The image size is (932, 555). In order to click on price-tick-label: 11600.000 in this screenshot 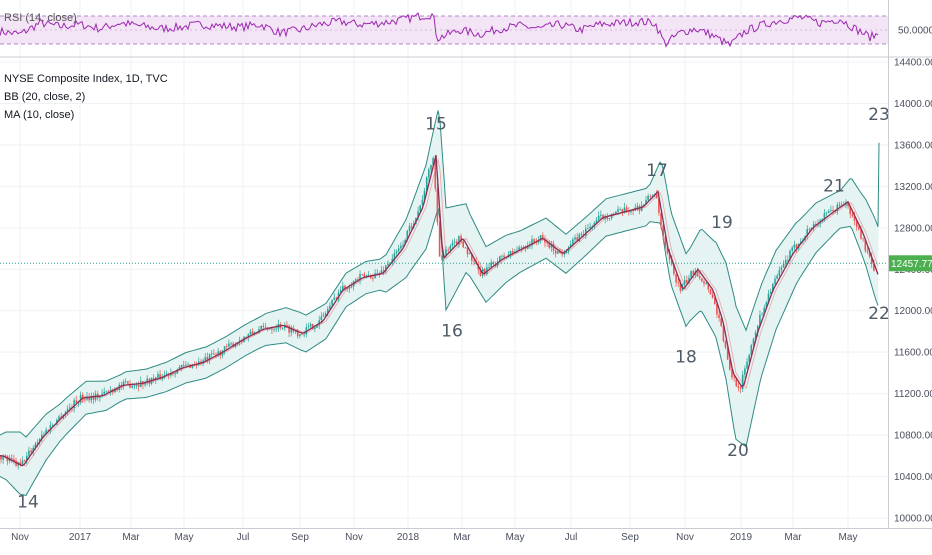, I will do `click(913, 353)`.